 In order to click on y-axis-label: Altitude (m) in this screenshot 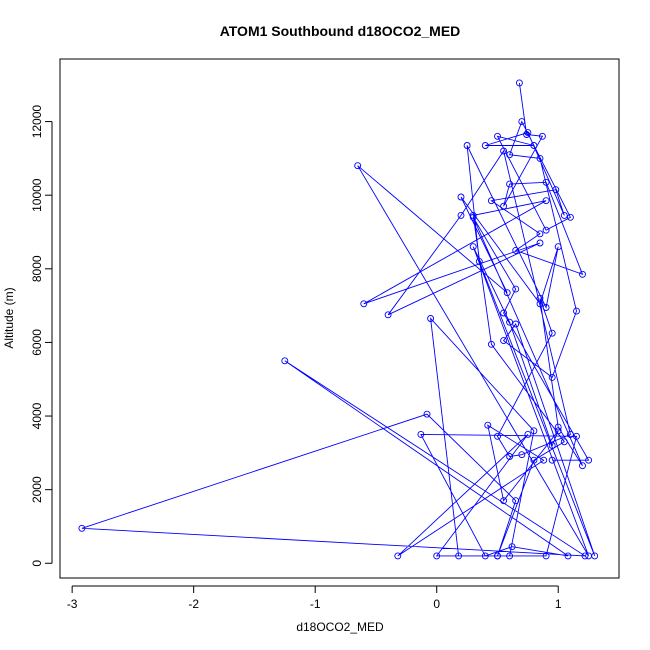, I will do `click(9, 317)`.